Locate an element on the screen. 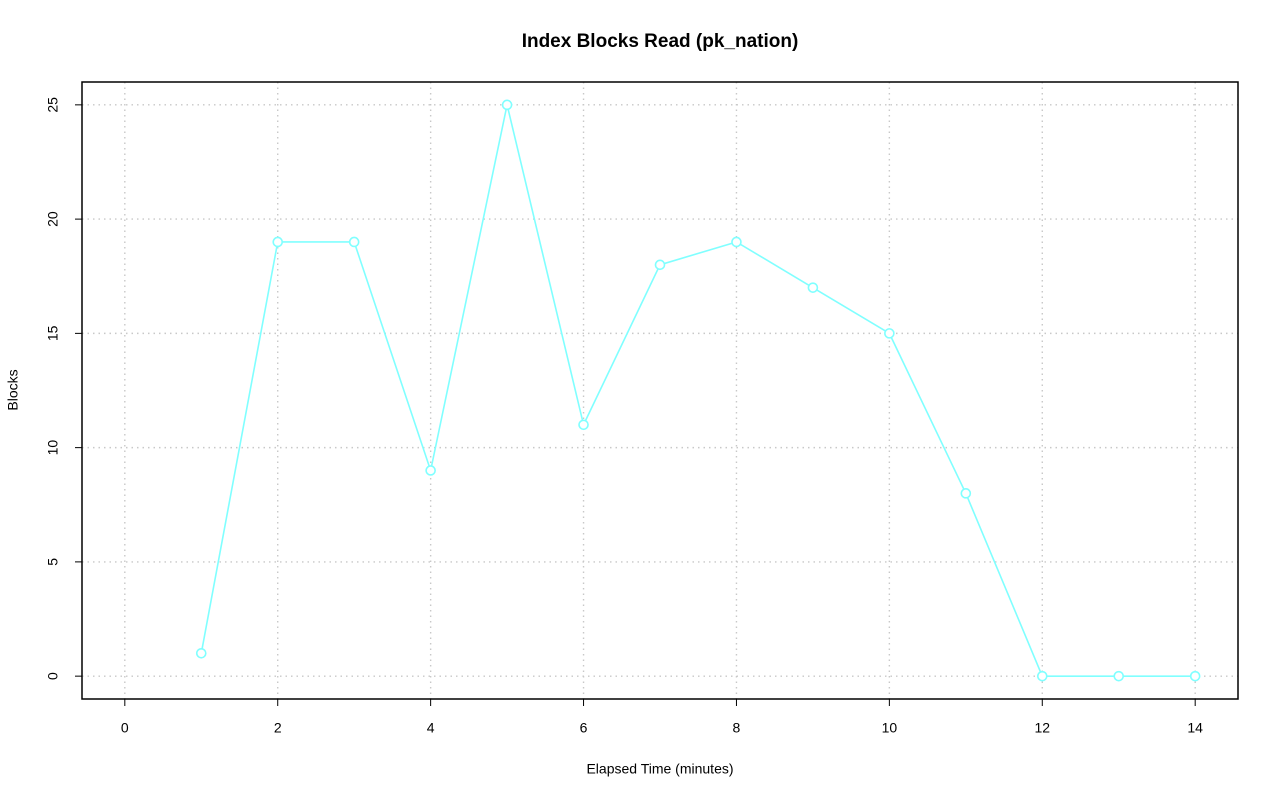 The height and width of the screenshot is (801, 1280). y-tick-label: 15 is located at coordinates (53, 333).